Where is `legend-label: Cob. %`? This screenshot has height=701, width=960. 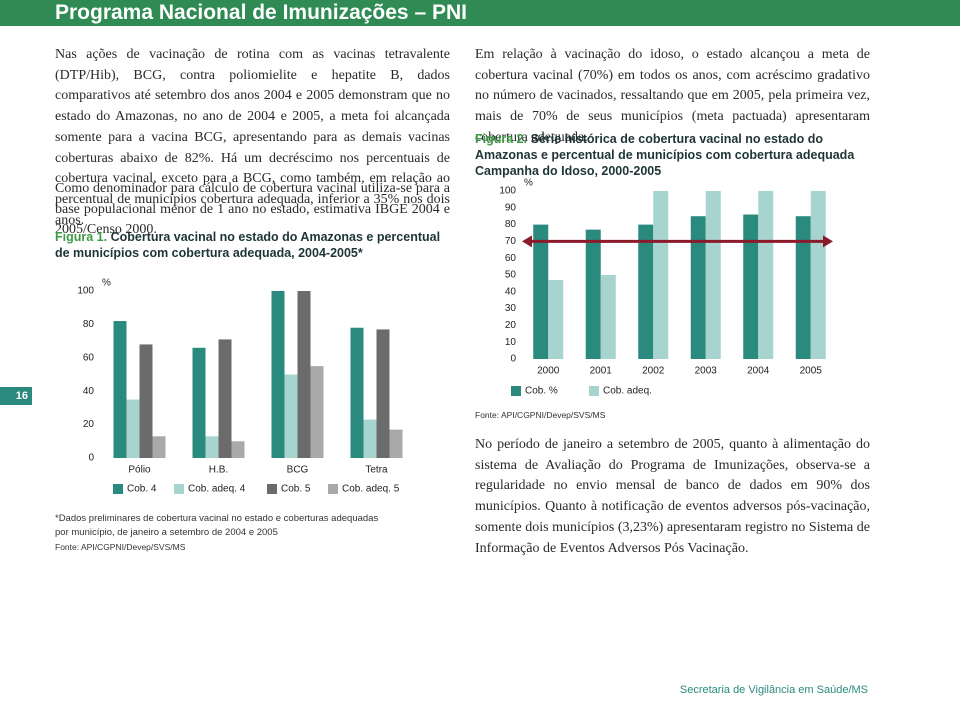 legend-label: Cob. % is located at coordinates (541, 391).